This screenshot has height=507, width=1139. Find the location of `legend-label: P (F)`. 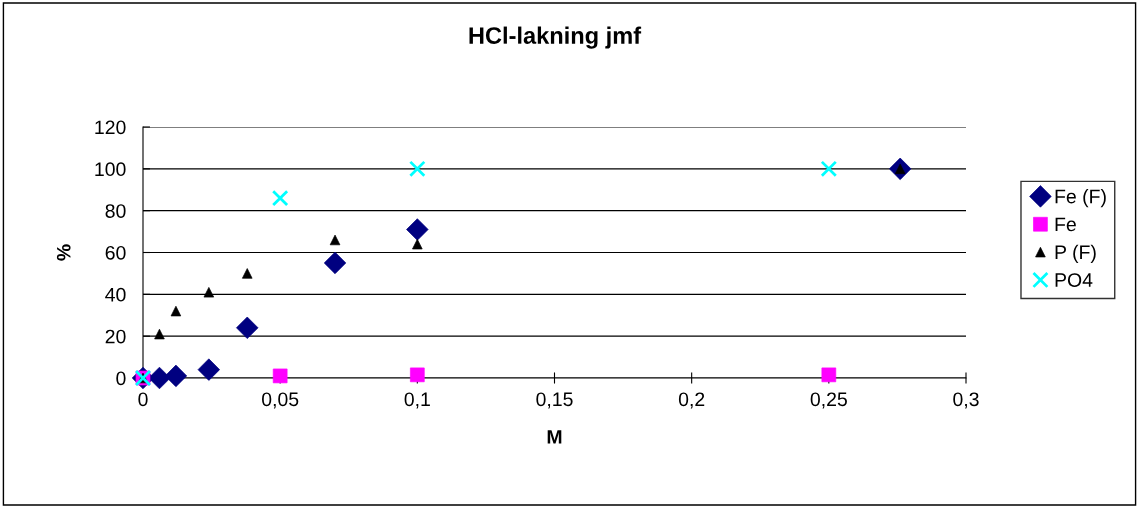

legend-label: P (F) is located at coordinates (1075, 253).